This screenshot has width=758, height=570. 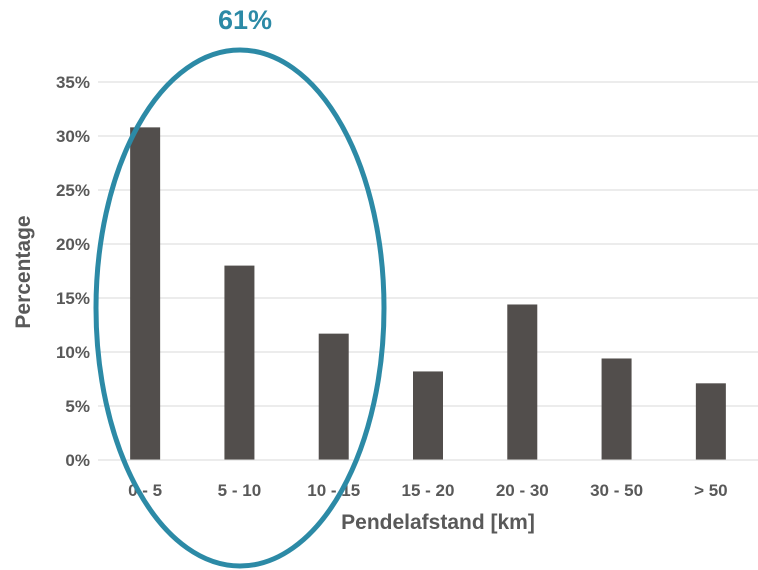 What do you see at coordinates (73, 271) in the screenshot?
I see `y-tick-labels: 0% 5% 10% 15% 20% 25% 30% 35%` at bounding box center [73, 271].